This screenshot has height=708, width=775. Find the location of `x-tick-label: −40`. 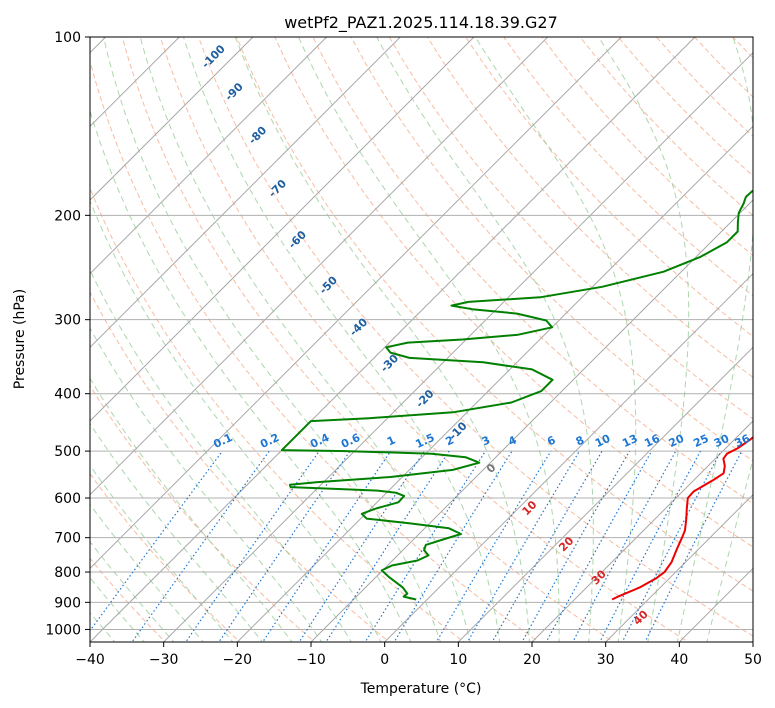

x-tick-label: −40 is located at coordinates (90, 660).